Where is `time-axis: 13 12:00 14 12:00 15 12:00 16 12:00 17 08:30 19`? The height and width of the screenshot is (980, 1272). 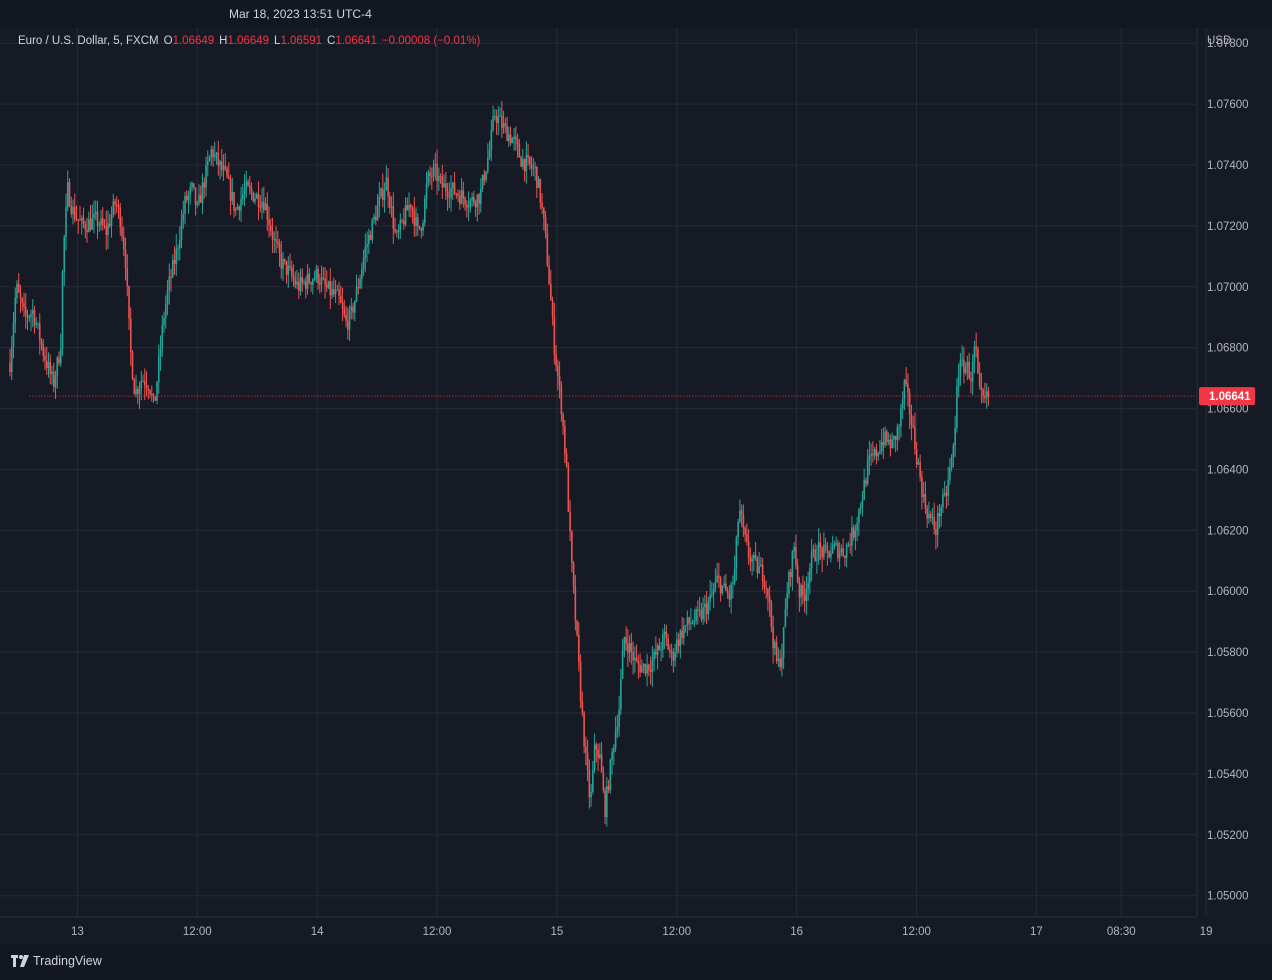 time-axis: 13 12:00 14 12:00 15 12:00 16 12:00 17 08:30 19 is located at coordinates (642, 932).